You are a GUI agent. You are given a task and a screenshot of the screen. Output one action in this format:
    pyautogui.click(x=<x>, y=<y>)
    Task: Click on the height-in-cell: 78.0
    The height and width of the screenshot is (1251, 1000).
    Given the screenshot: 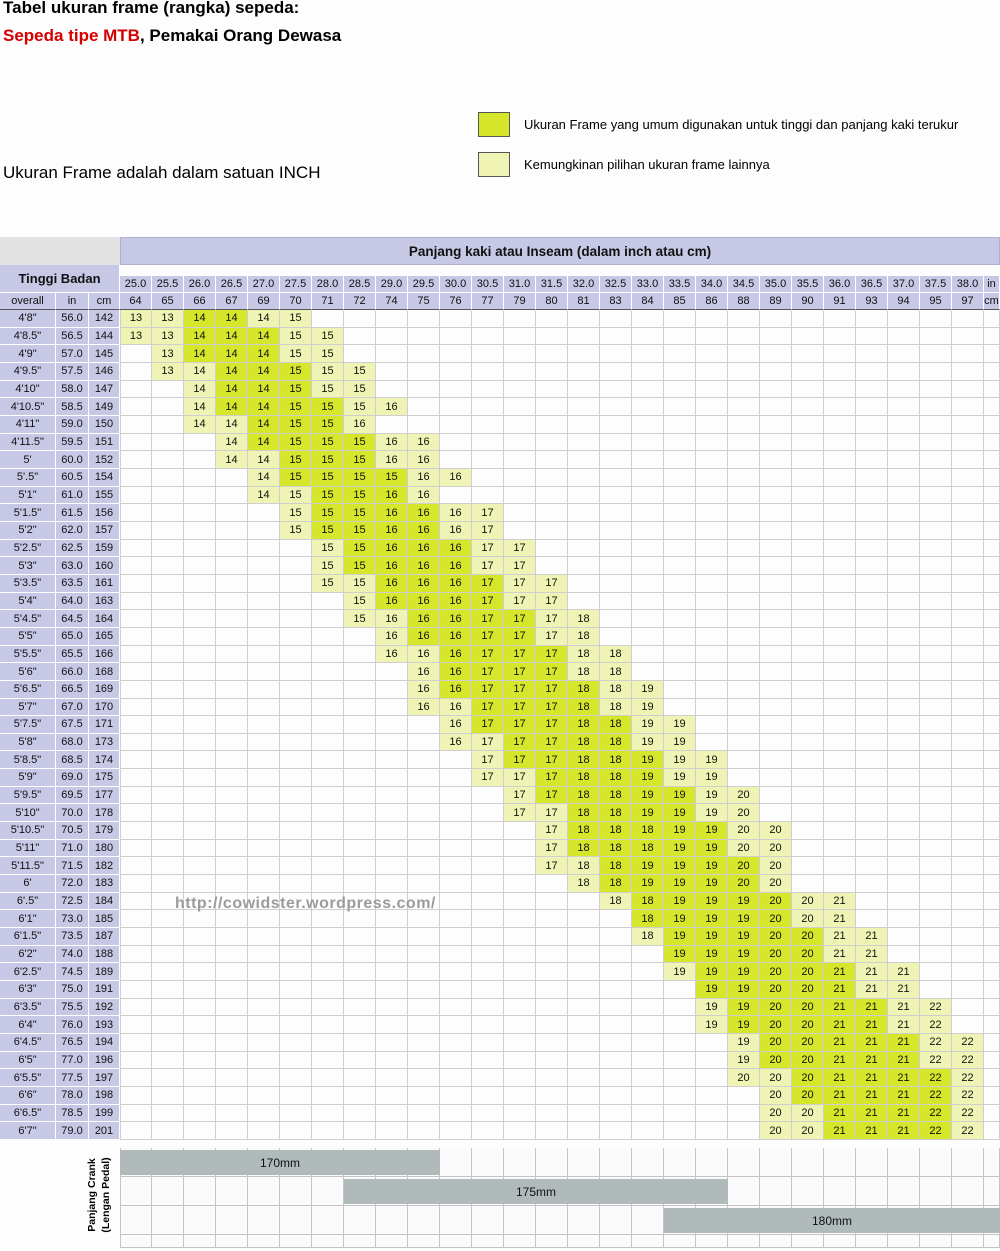 What is the action you would take?
    pyautogui.click(x=72, y=1096)
    